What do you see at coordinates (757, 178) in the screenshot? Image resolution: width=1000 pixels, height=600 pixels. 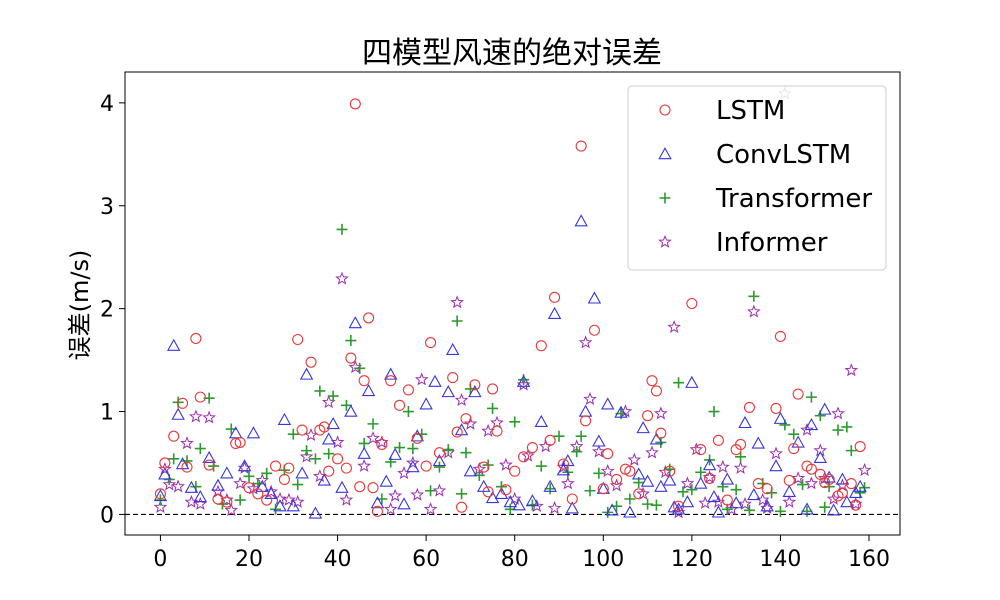 I see `legend-box` at bounding box center [757, 178].